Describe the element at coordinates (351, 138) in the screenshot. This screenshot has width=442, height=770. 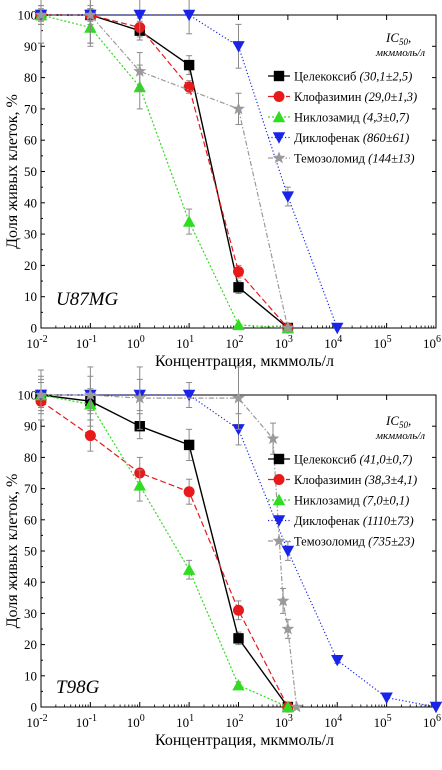
I see `legend-label: Диклофенак (860±61)` at that location.